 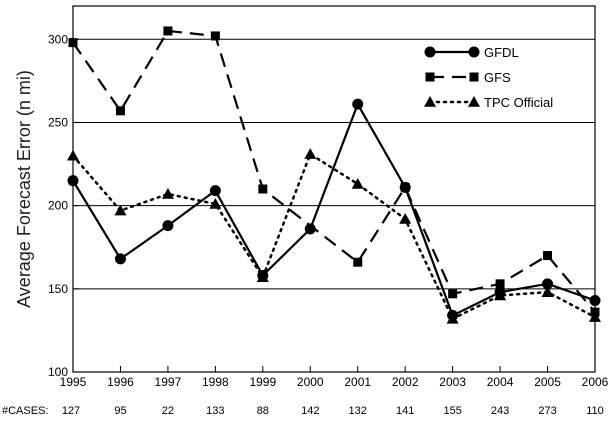 I want to click on x-tick-label: 1996, so click(x=120, y=382).